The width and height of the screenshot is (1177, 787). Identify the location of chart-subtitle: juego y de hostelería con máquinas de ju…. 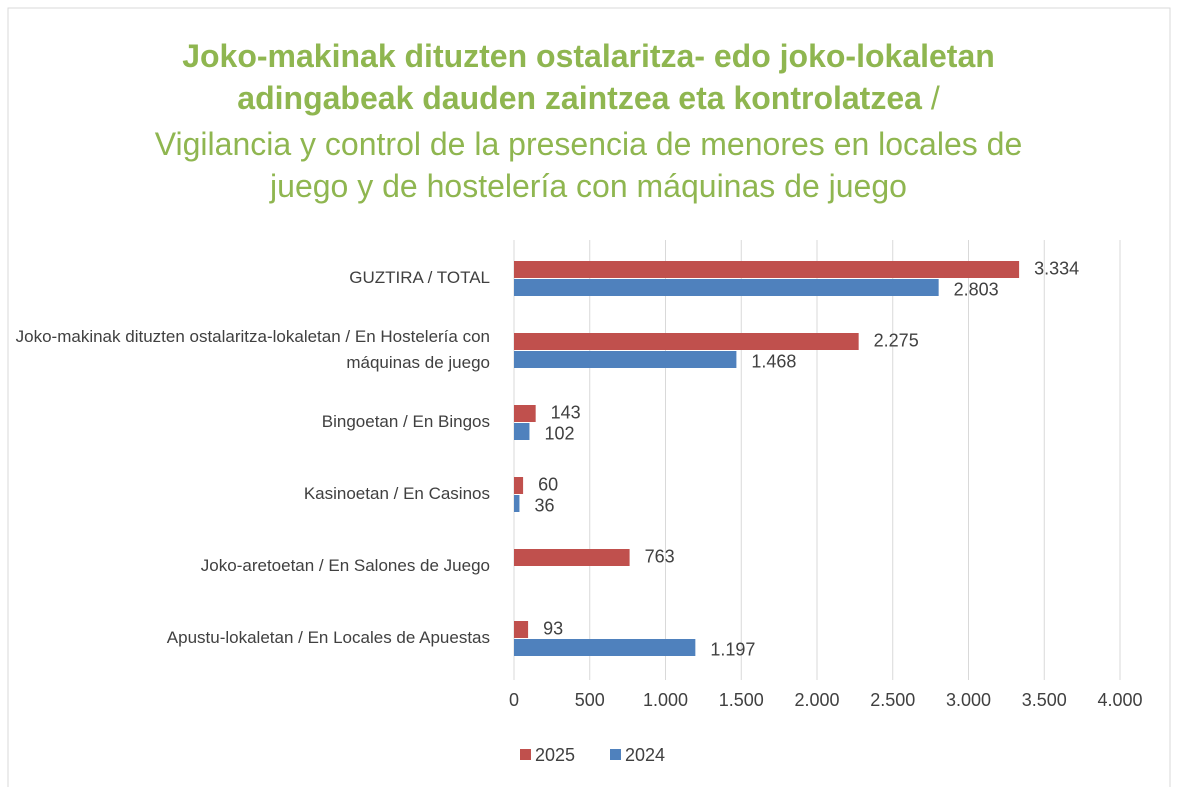
(588, 186).